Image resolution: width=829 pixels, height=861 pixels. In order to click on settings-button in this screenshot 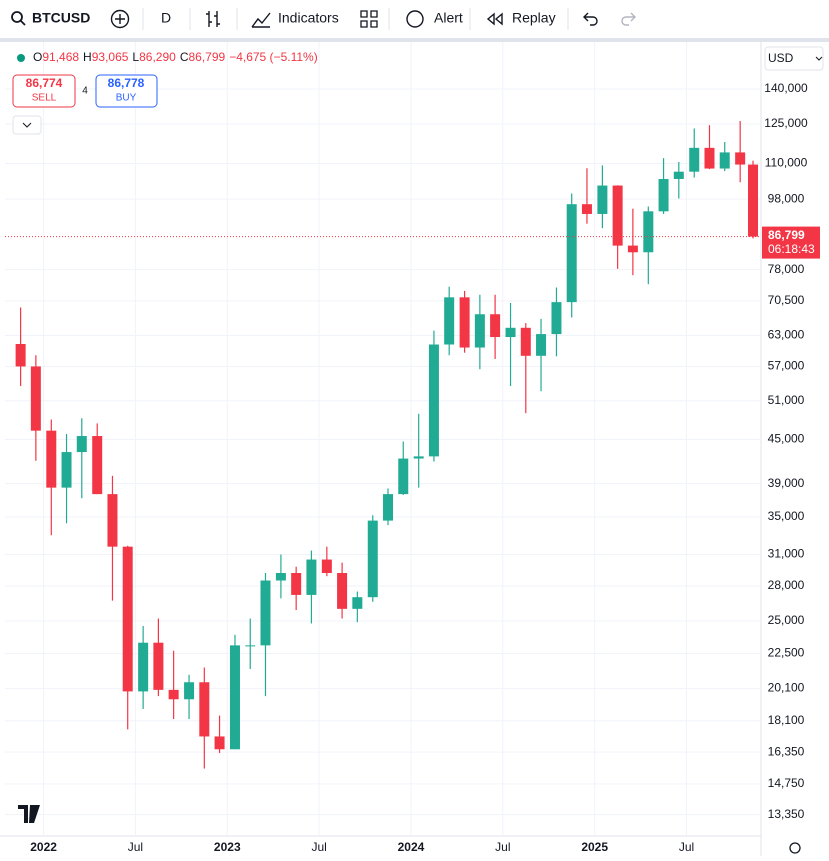, I will do `click(795, 848)`.